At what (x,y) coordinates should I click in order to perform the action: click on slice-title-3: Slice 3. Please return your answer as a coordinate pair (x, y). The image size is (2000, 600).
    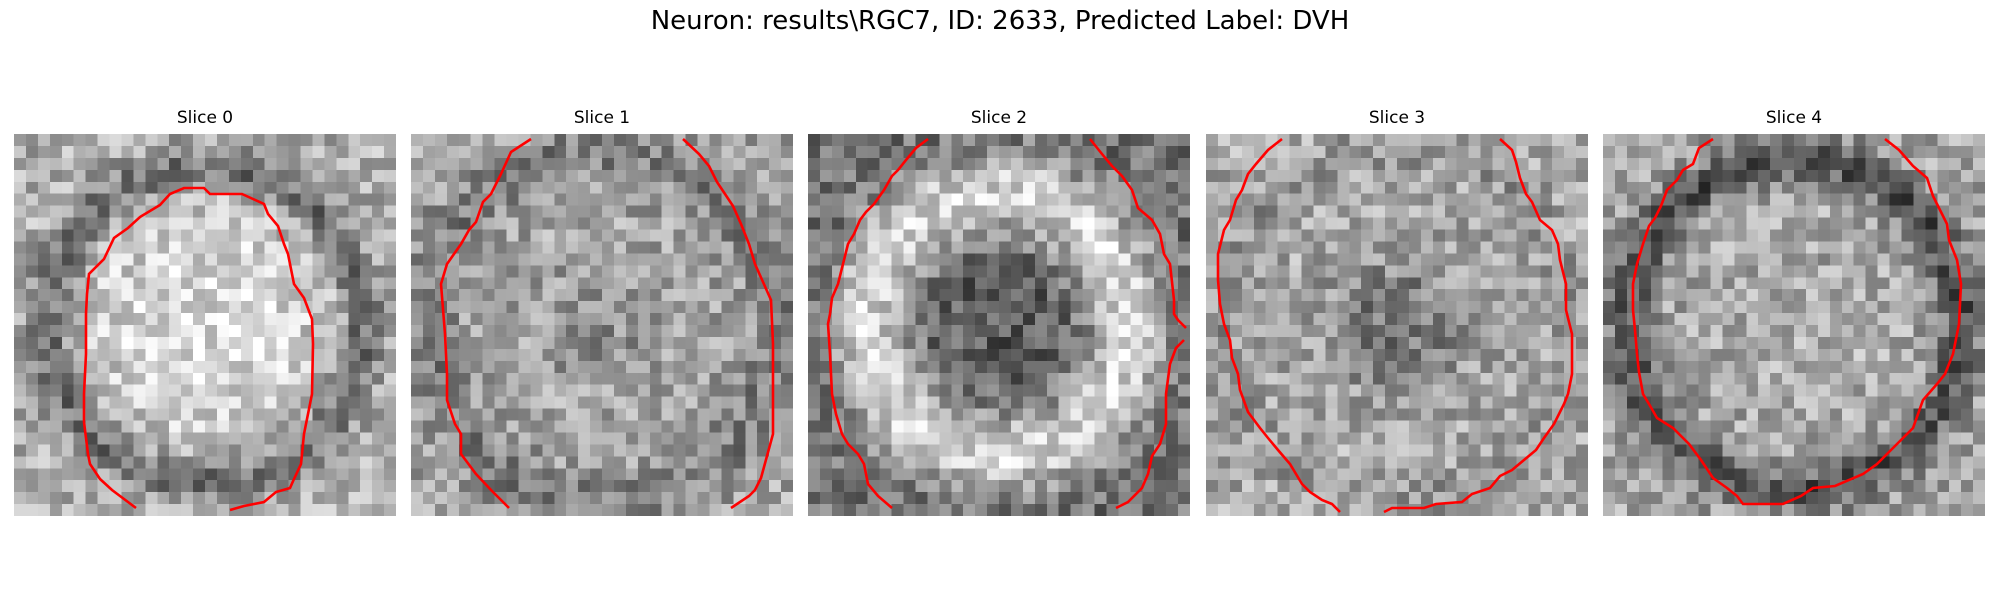
    Looking at the image, I should click on (1397, 118).